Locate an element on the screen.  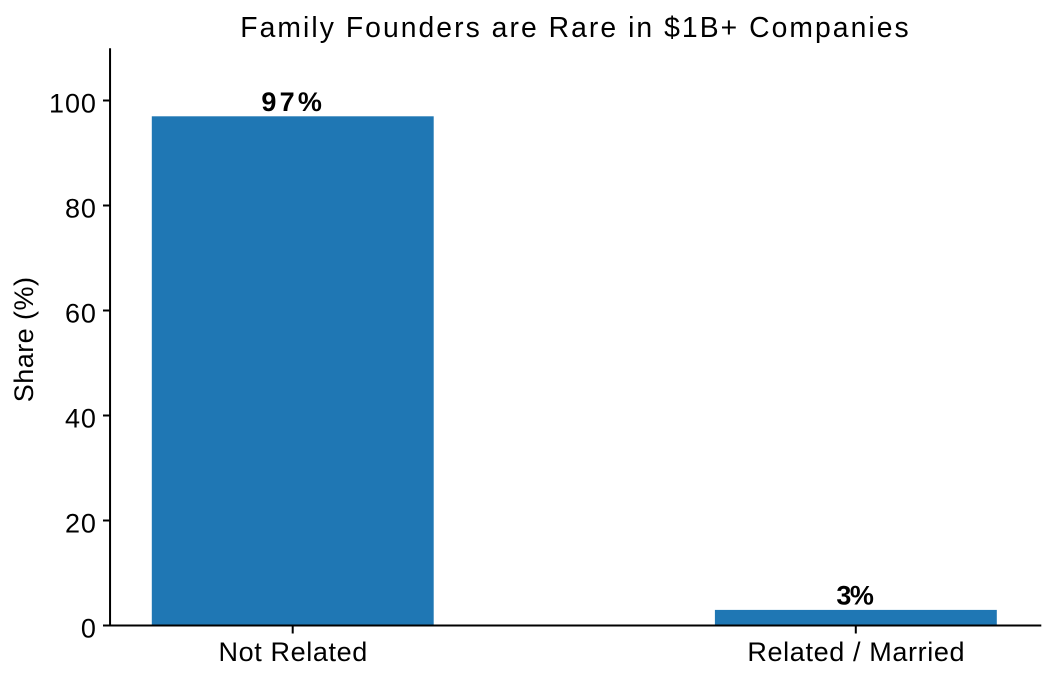
svg-text: Share (%) is located at coordinates (24, 340).